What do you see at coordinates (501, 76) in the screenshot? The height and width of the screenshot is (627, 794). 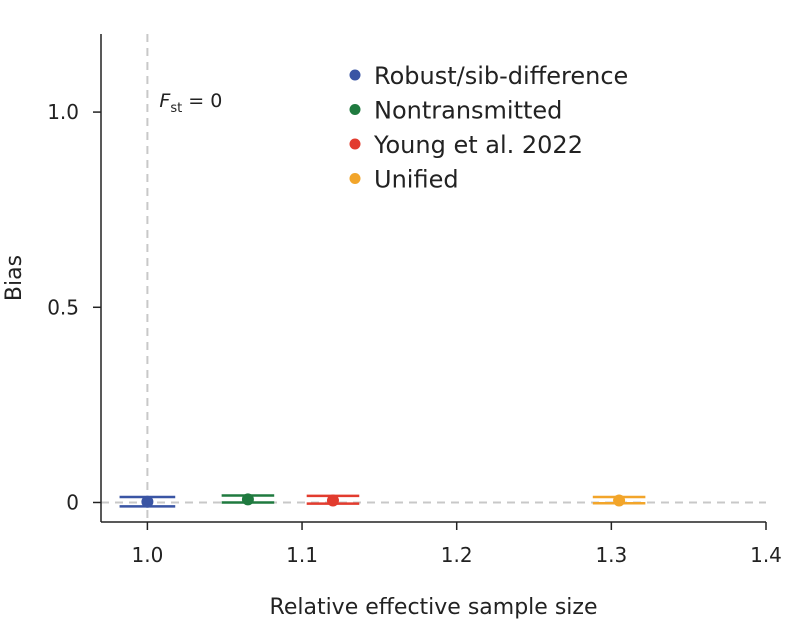 I see `legend-label: Robust/sib-difference` at bounding box center [501, 76].